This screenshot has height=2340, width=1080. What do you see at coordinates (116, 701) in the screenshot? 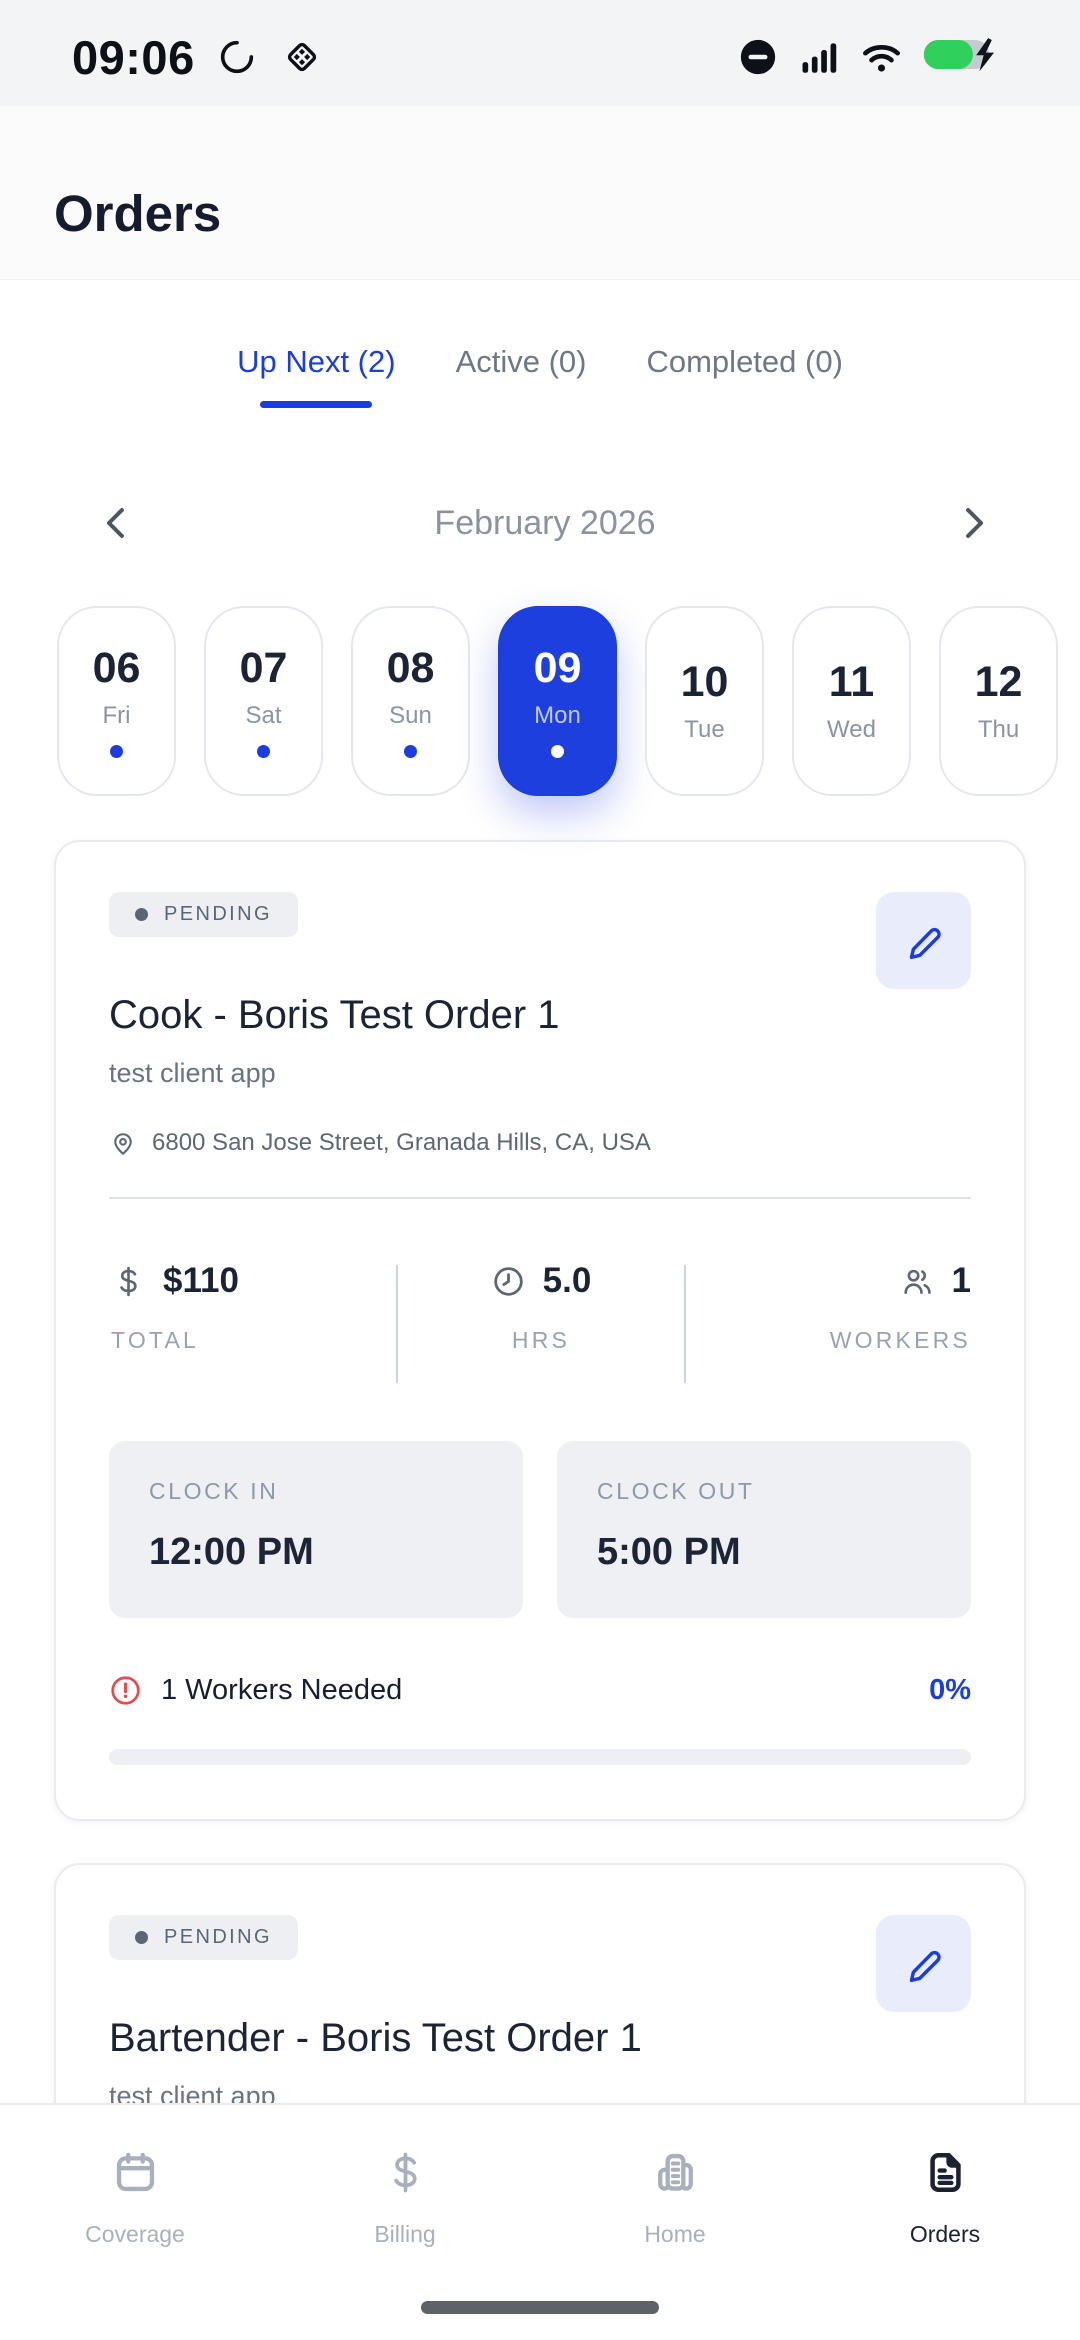
I see `date-card-06: 06 Fri` at bounding box center [116, 701].